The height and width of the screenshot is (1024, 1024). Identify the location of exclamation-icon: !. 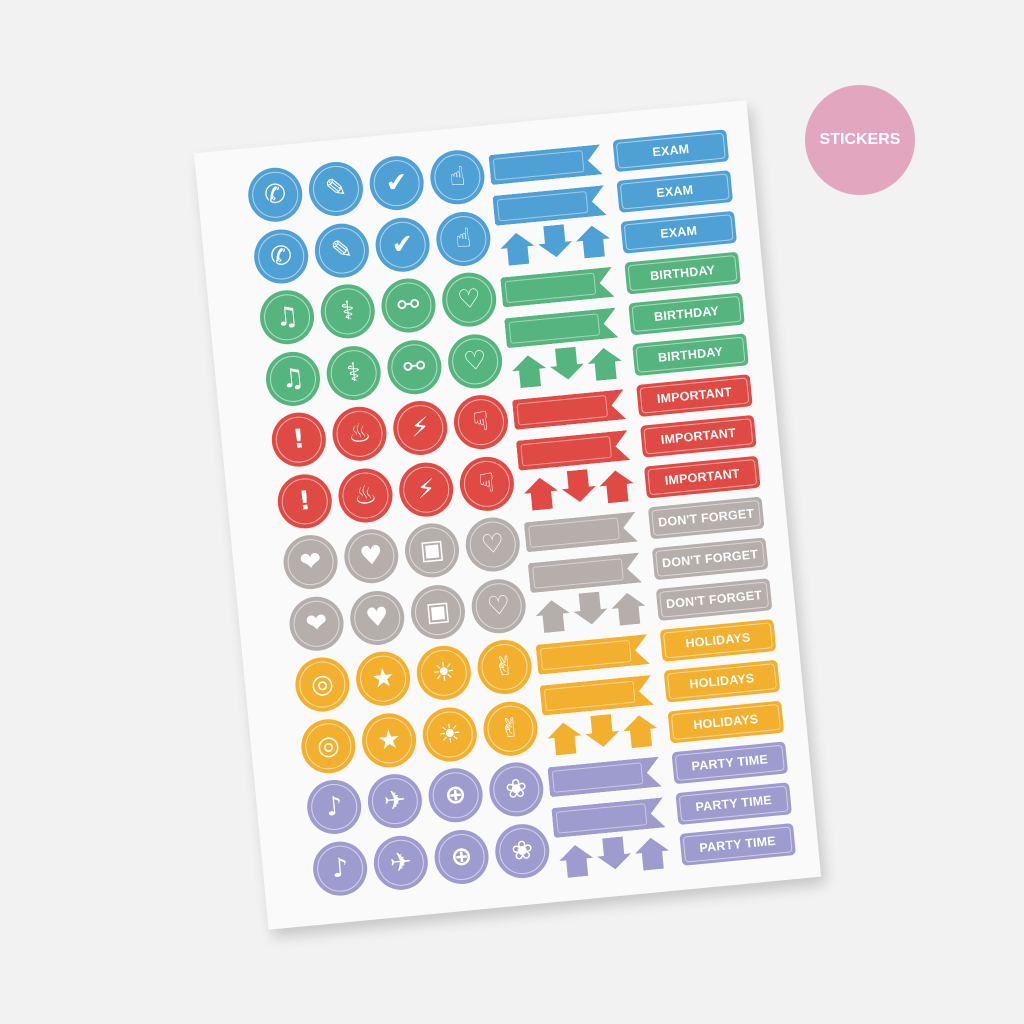
(299, 440).